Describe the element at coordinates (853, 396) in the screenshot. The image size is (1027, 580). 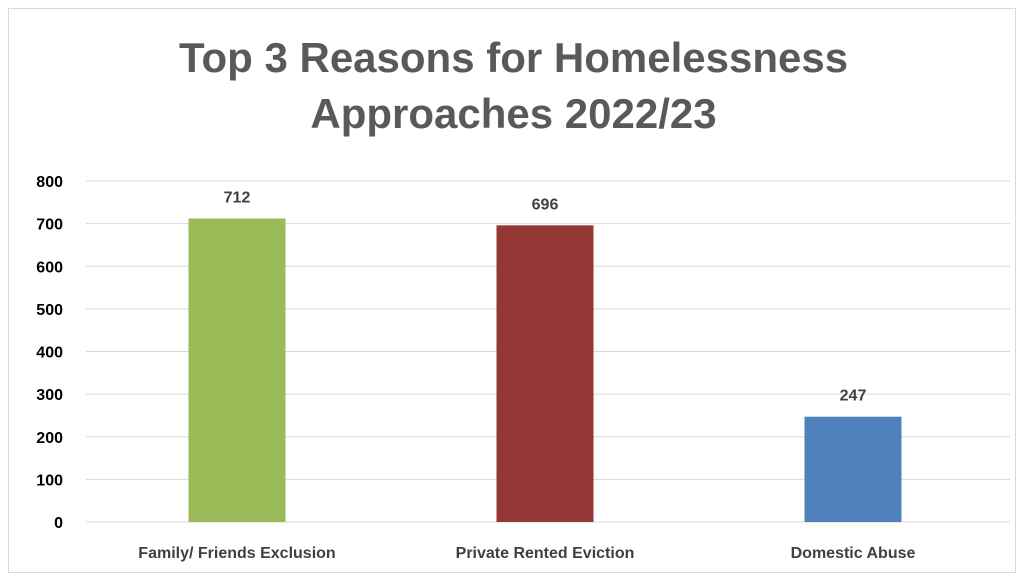
I see `data-label: 247` at that location.